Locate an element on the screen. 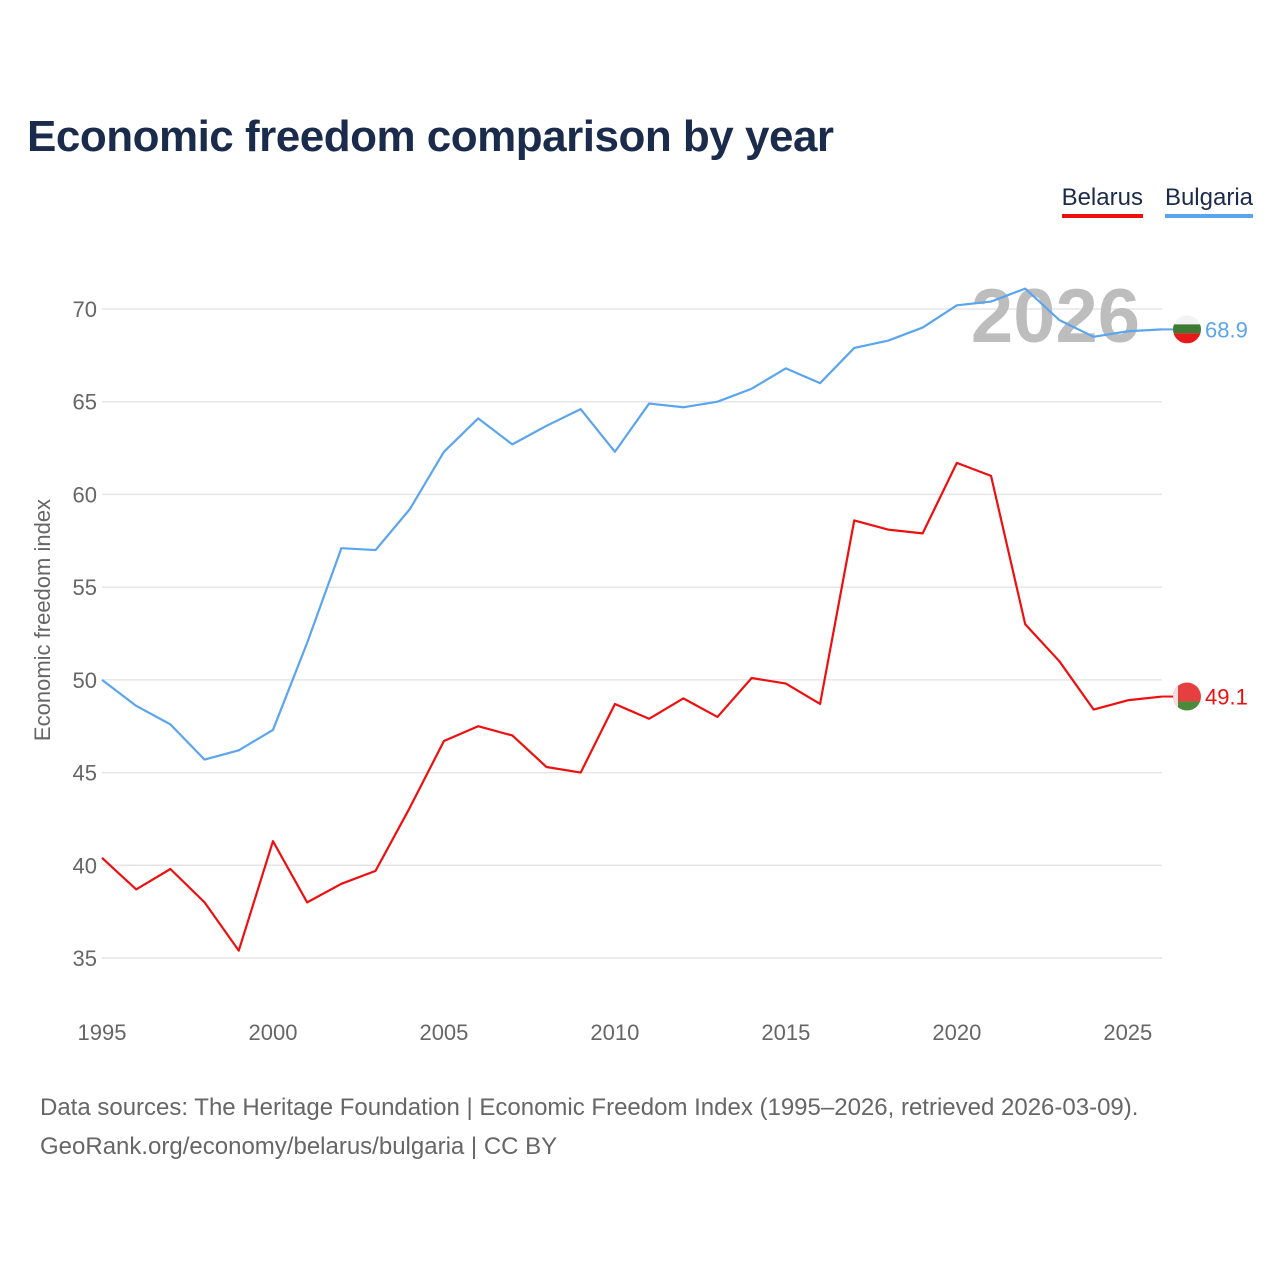 The height and width of the screenshot is (1280, 1280). flag-bulgaria-green is located at coordinates (1187, 329).